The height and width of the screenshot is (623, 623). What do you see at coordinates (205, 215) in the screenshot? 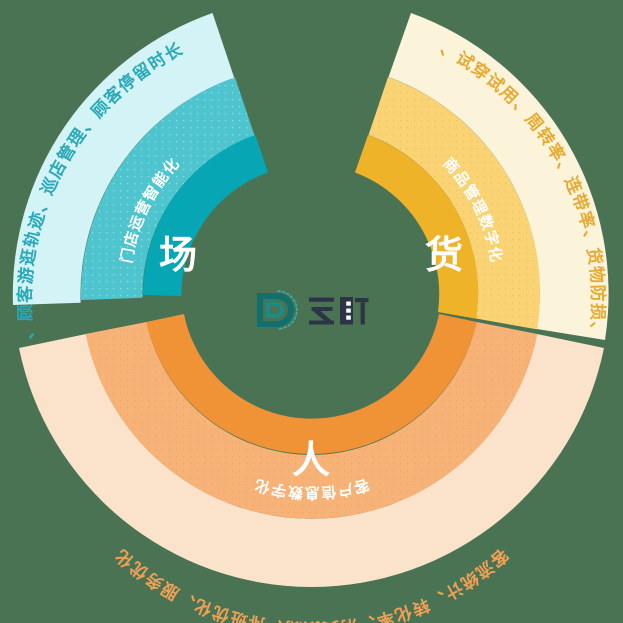
I see `sector-chang-deep-ring` at bounding box center [205, 215].